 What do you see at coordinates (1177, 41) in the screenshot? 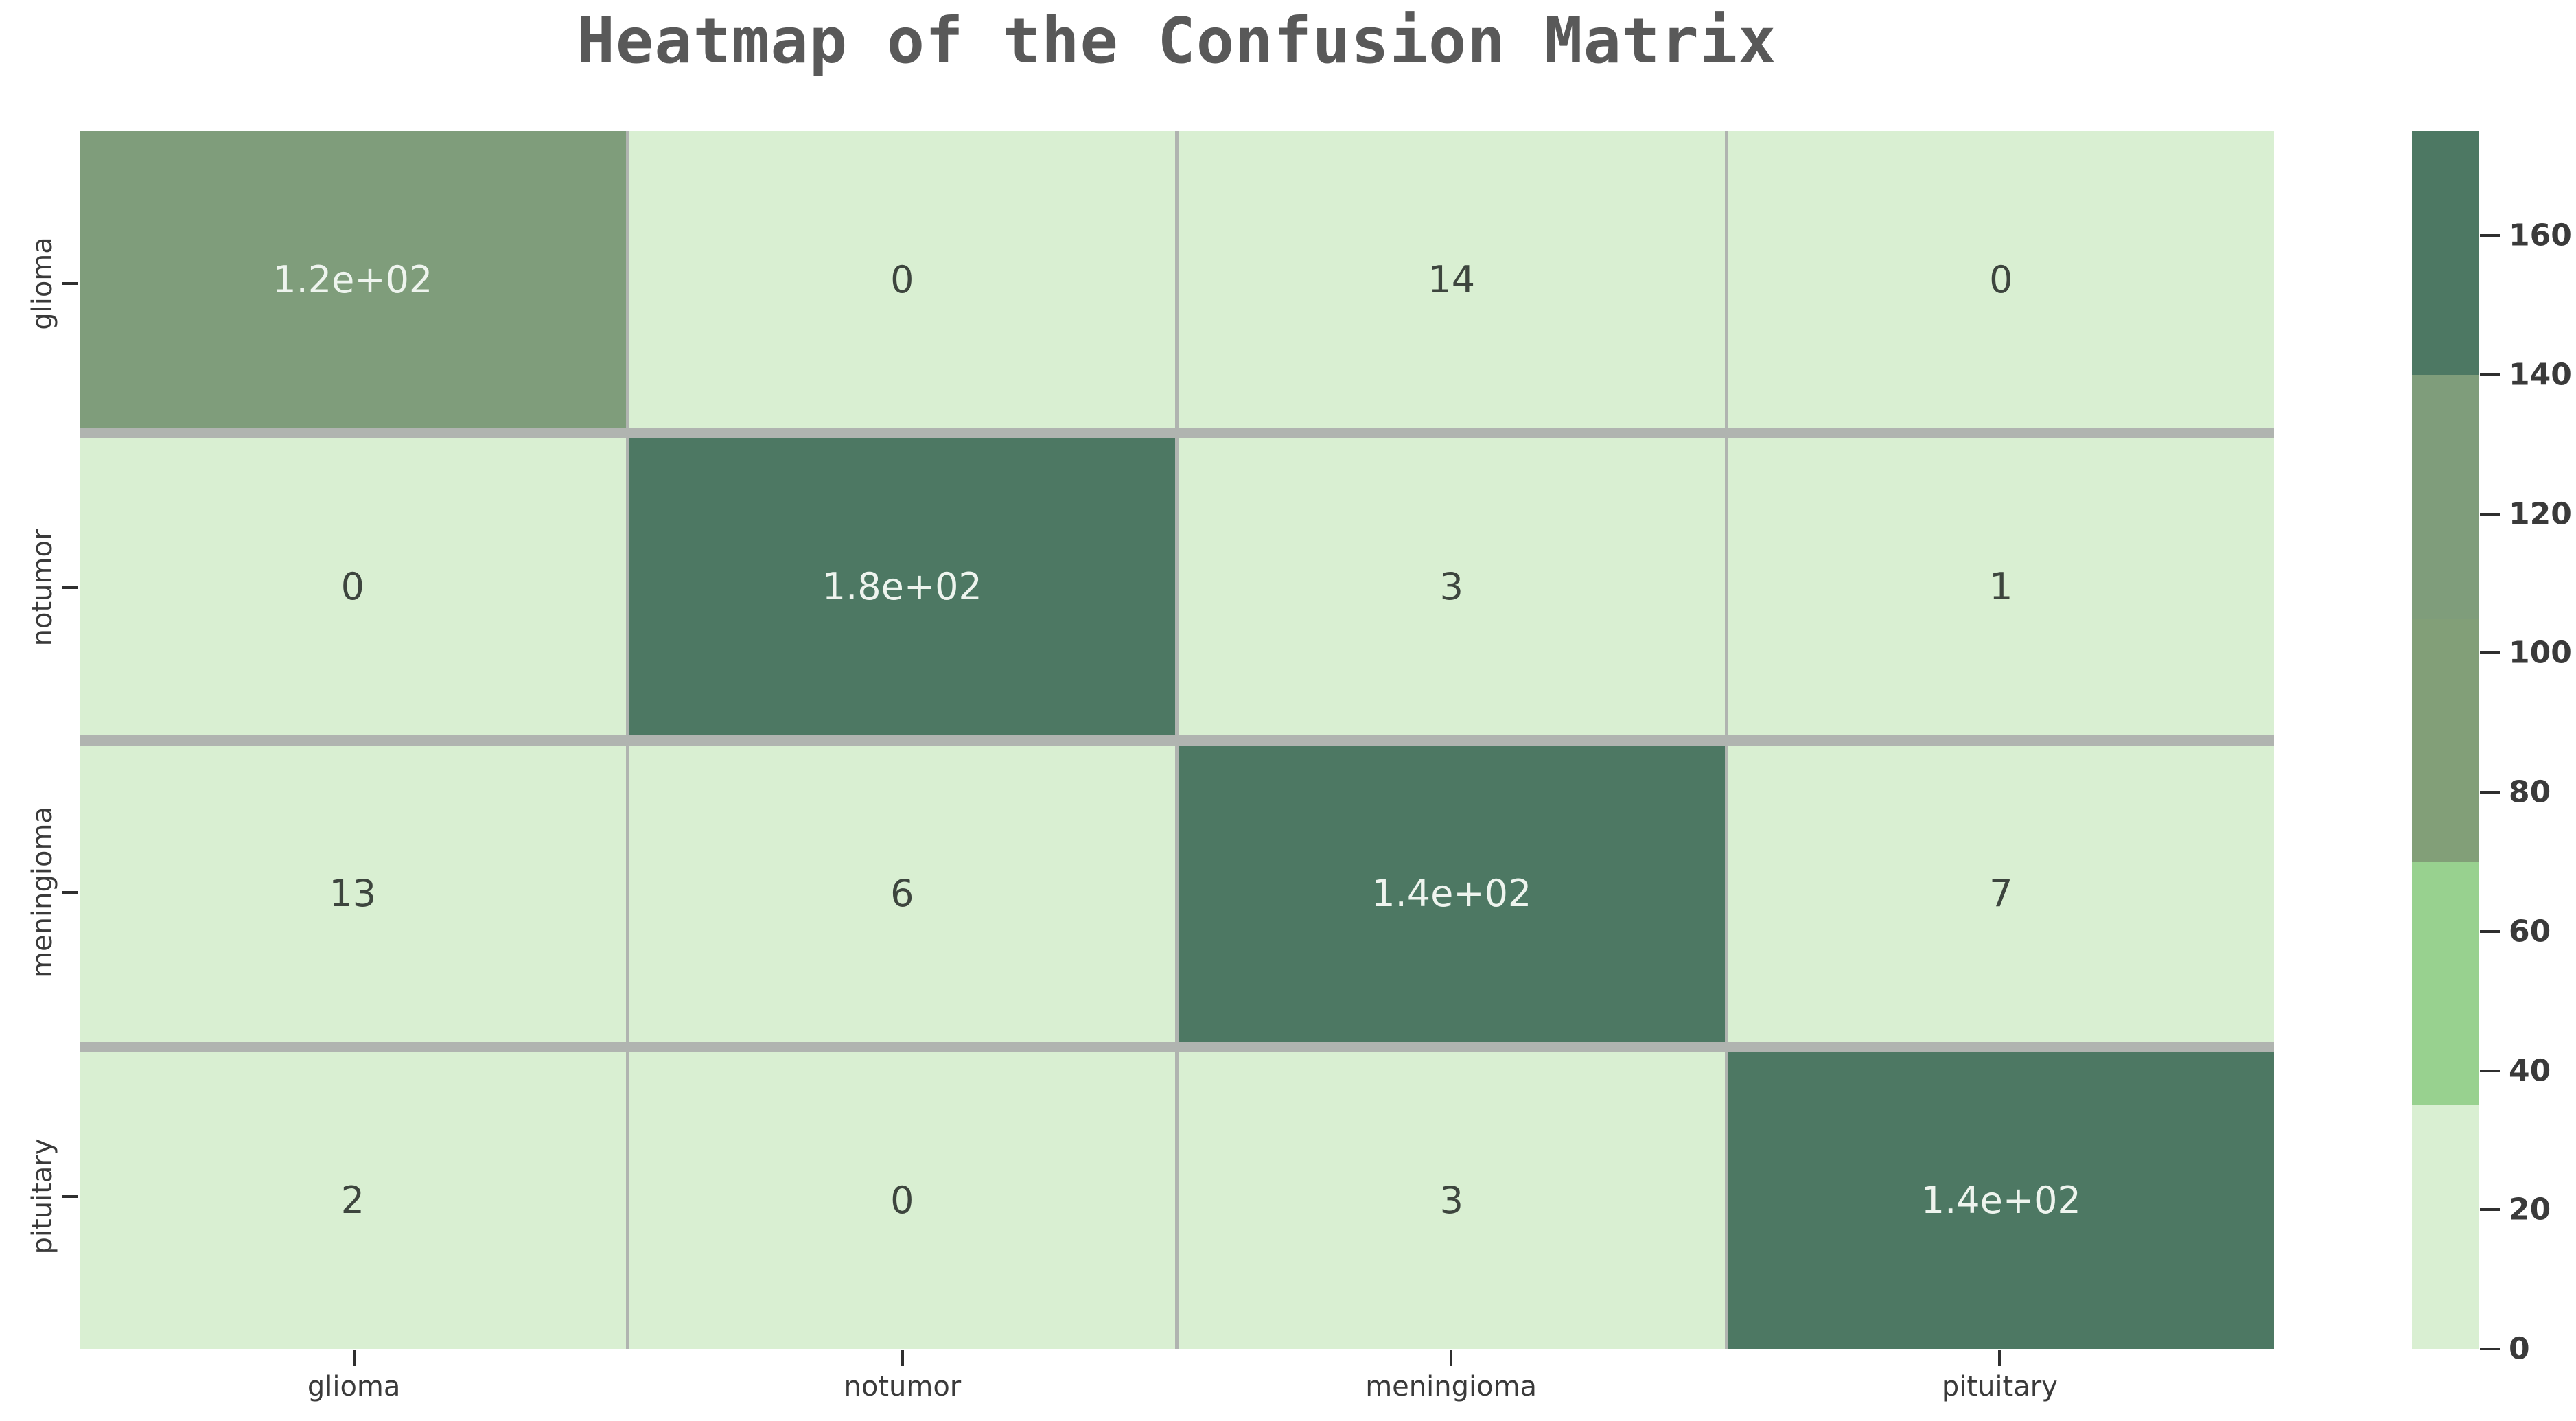
I see `chart-title: Heatmap of the Confusion Matrix` at bounding box center [1177, 41].